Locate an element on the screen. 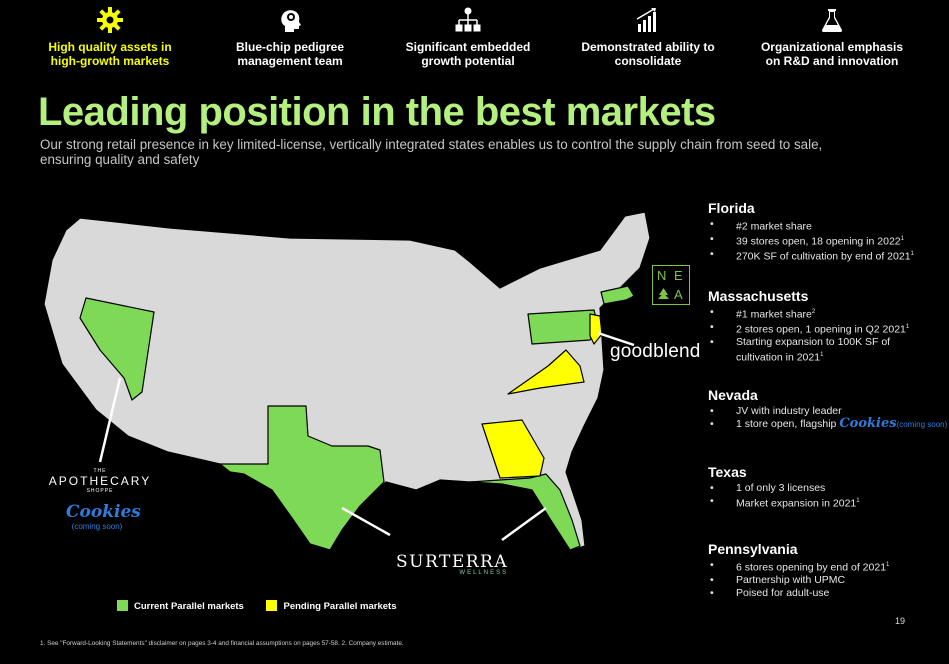 The height and width of the screenshot is (664, 949). pointer-texas is located at coordinates (366, 521).